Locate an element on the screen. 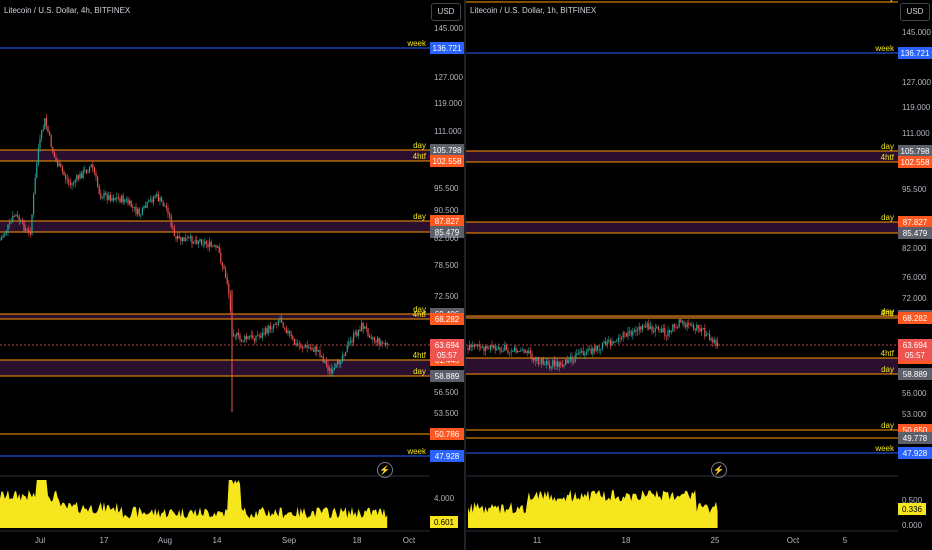 Image resolution: width=932 pixels, height=550 pixels. volume-value-tag is located at coordinates (912, 509).